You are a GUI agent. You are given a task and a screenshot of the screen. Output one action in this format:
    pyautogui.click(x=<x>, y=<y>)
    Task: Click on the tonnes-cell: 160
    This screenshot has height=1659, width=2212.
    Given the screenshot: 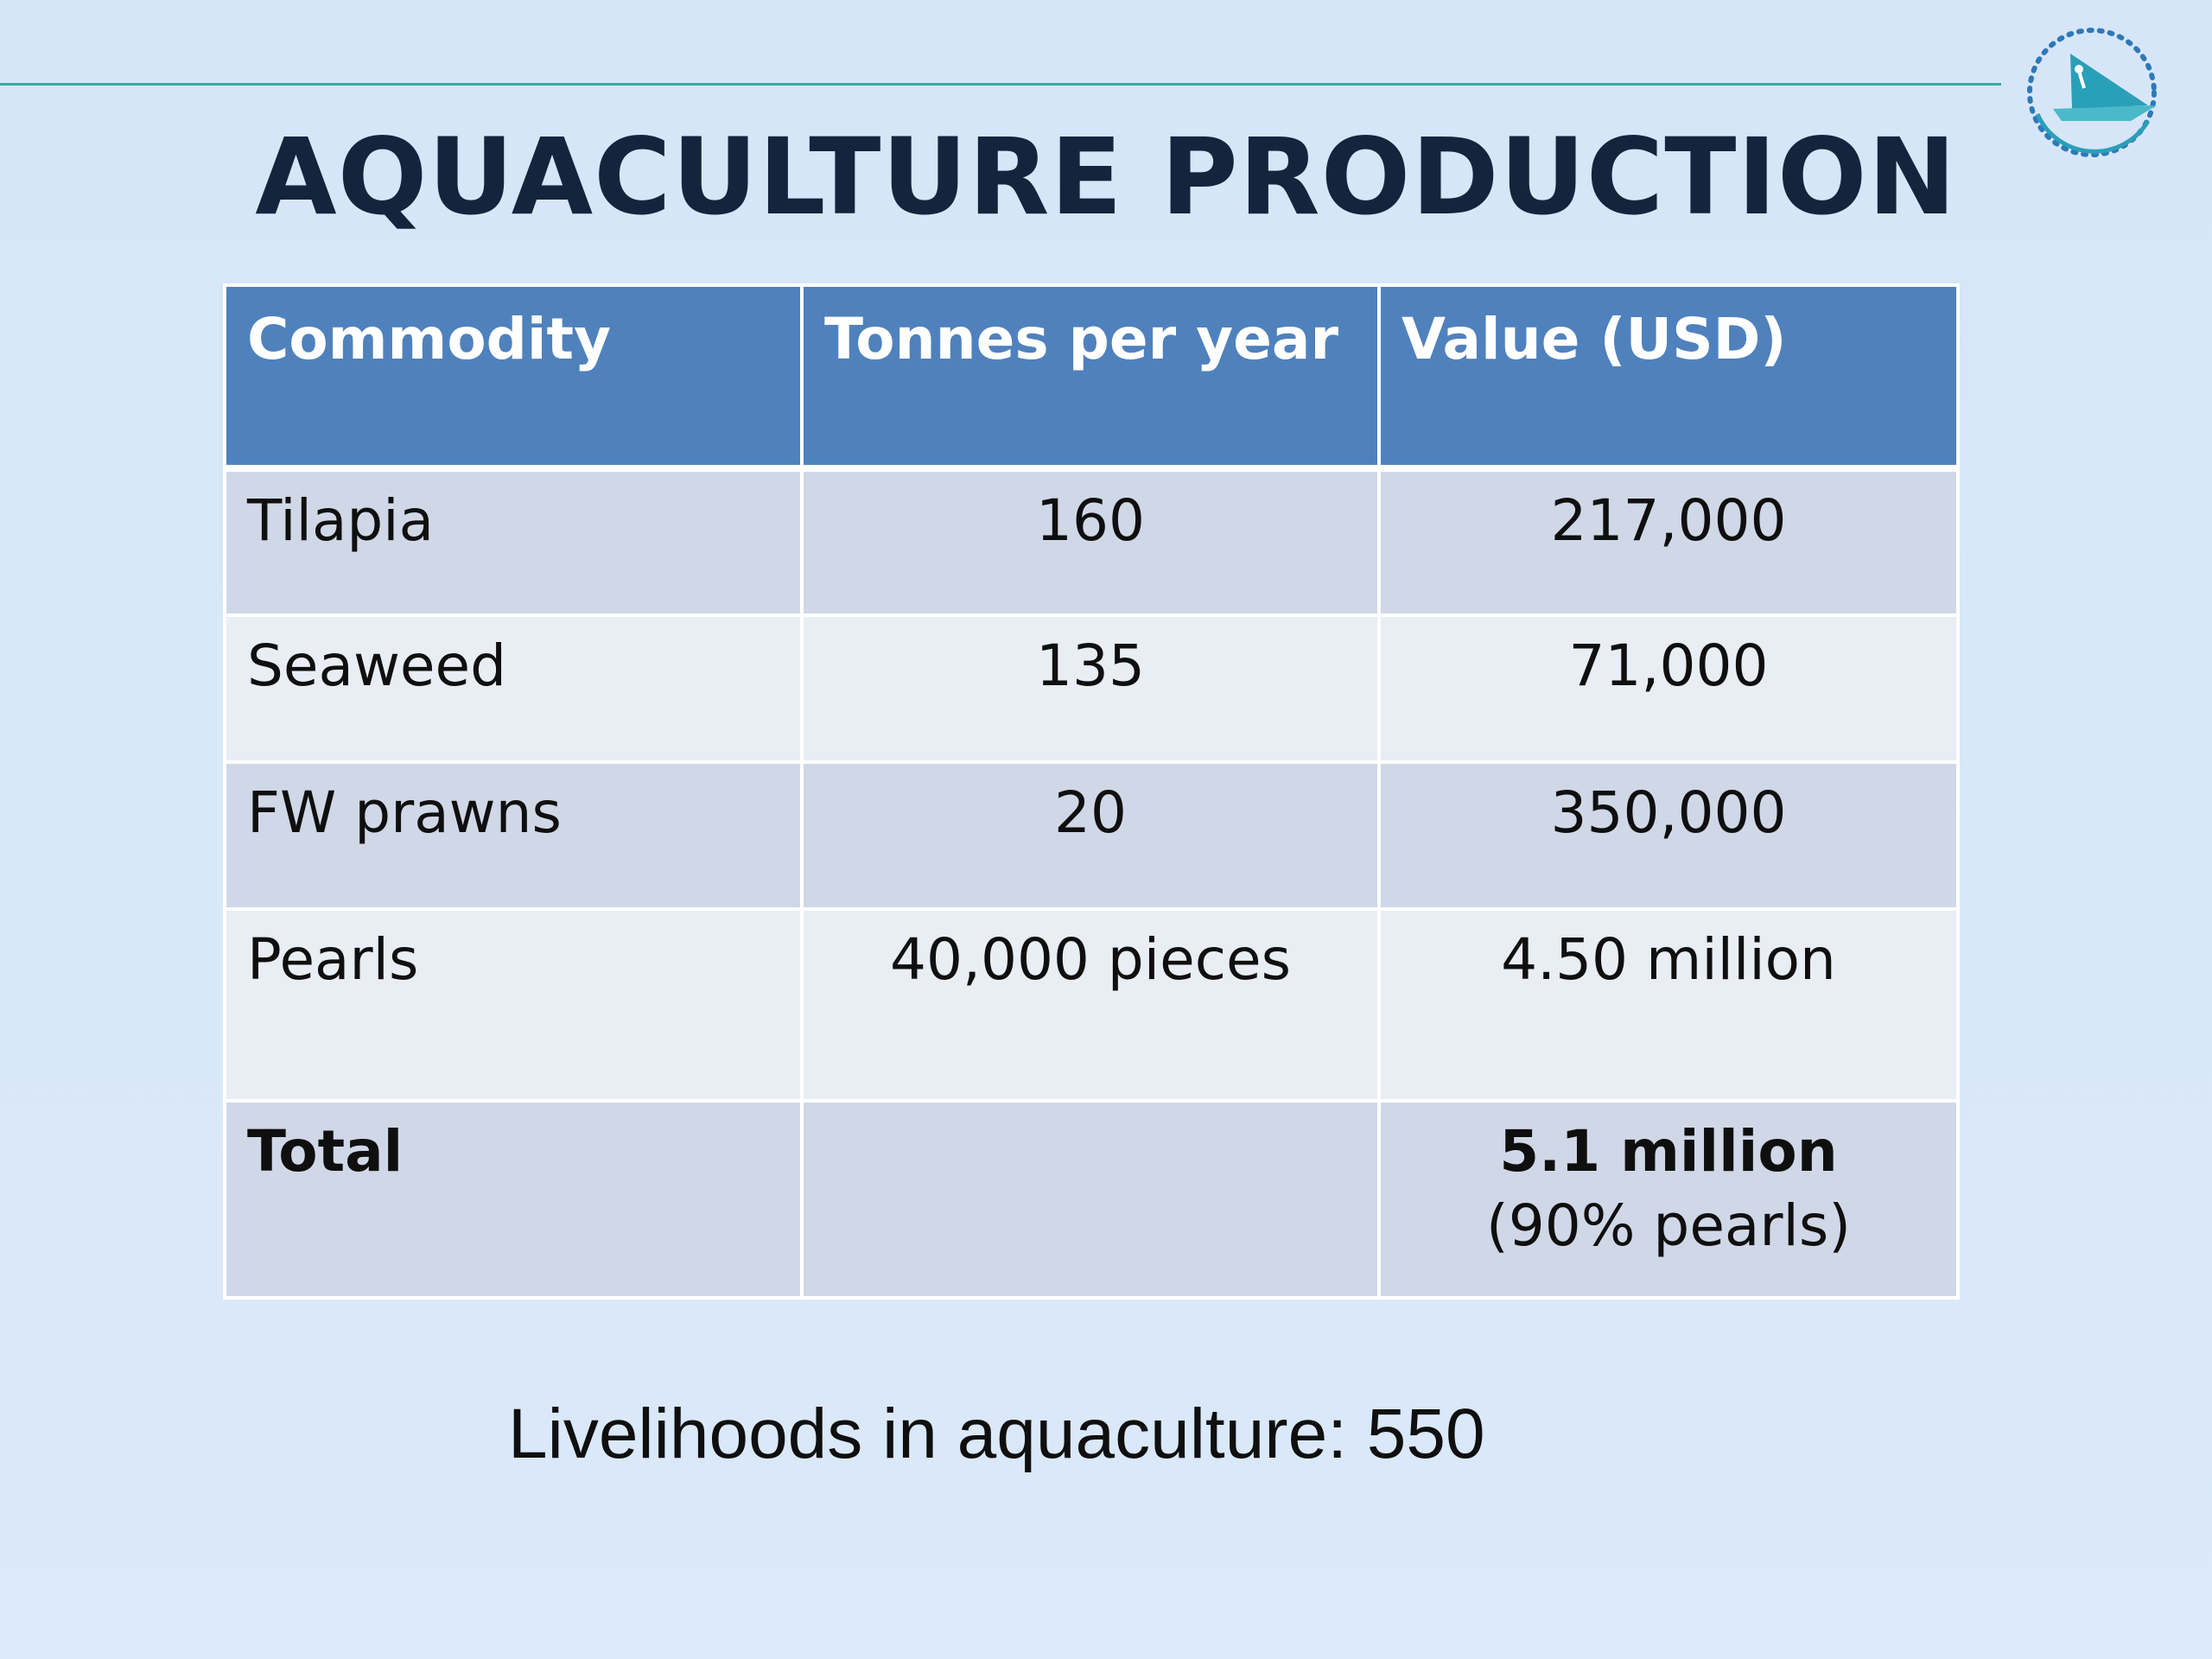 What is the action you would take?
    pyautogui.click(x=1090, y=542)
    